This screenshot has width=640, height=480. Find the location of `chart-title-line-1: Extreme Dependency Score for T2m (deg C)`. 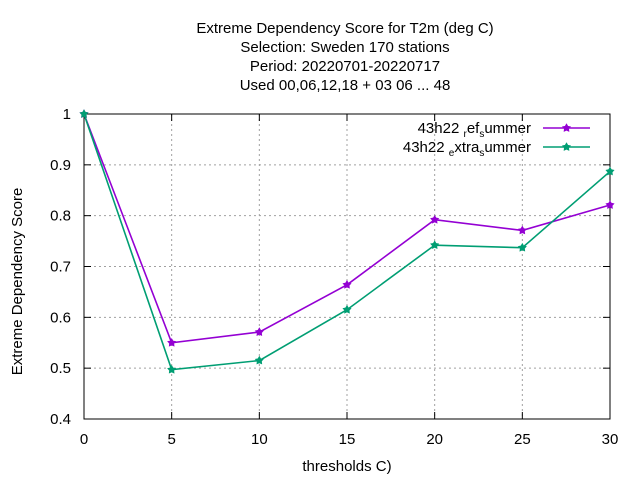

chart-title-line-1: Extreme Dependency Score for T2m (deg C) is located at coordinates (344, 28).